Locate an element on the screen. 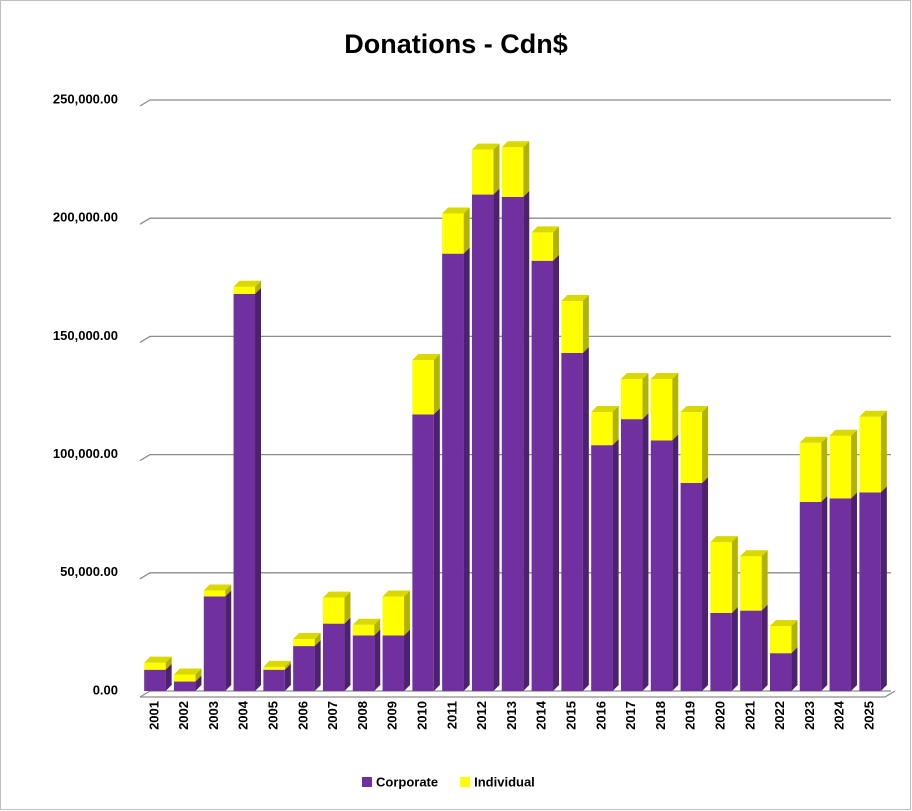 Image resolution: width=912 pixels, height=811 pixels. x-tick-label: 2018 is located at coordinates (660, 715).